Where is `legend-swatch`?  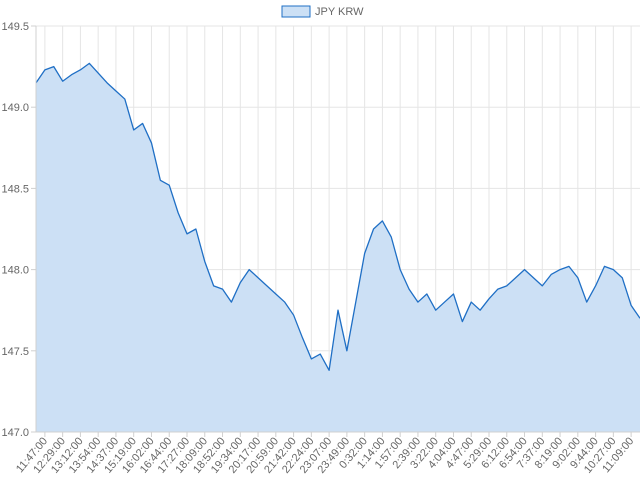 legend-swatch is located at coordinates (296, 11).